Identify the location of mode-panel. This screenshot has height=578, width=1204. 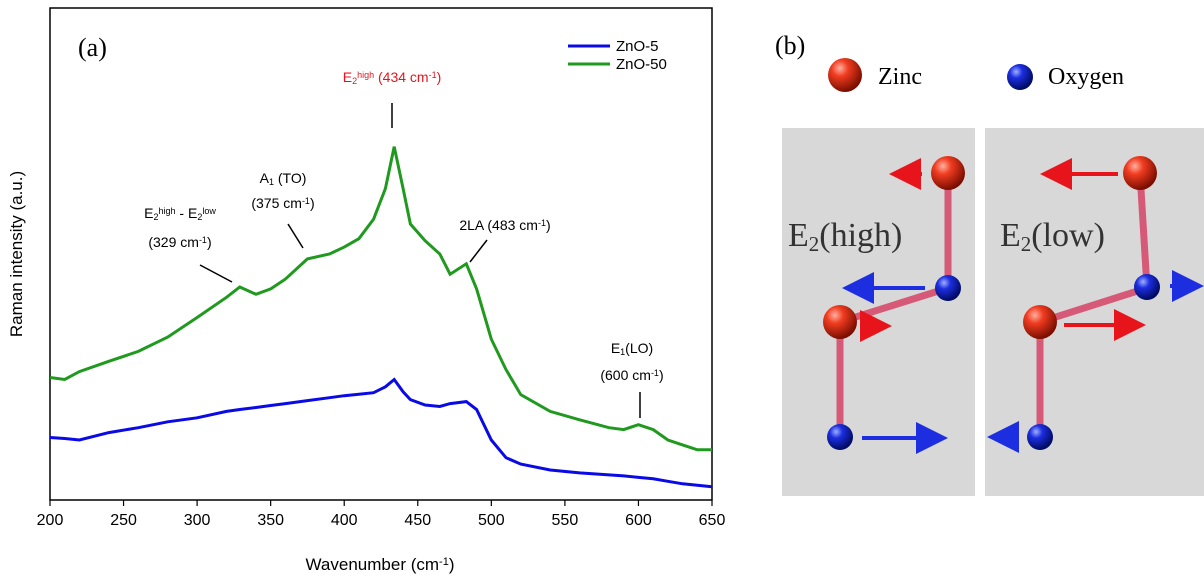
(1094, 312).